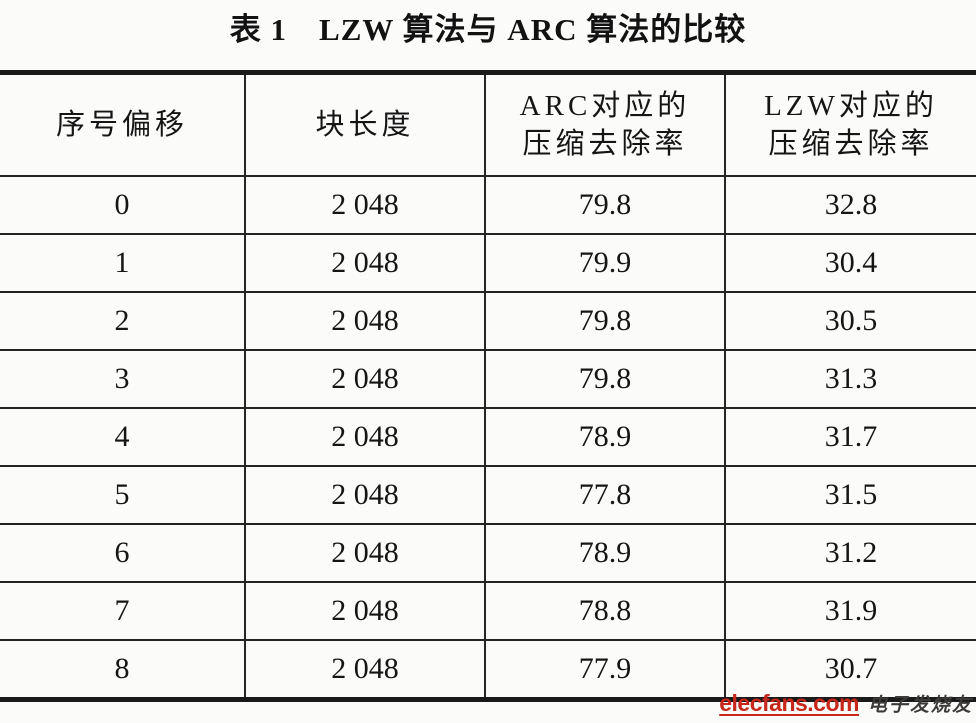 The width and height of the screenshot is (976, 723). I want to click on table-row: 7 2 048 78.8 31.9, so click(488, 610).